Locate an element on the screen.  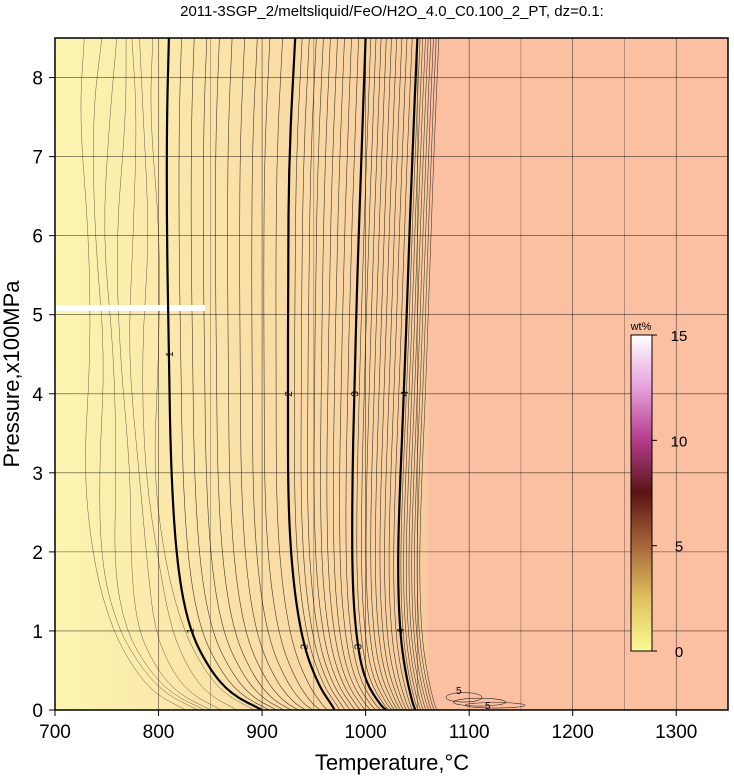
y-axis-ticks: 0 1 2 3 4 5 6 7 8 is located at coordinates (43, 395).